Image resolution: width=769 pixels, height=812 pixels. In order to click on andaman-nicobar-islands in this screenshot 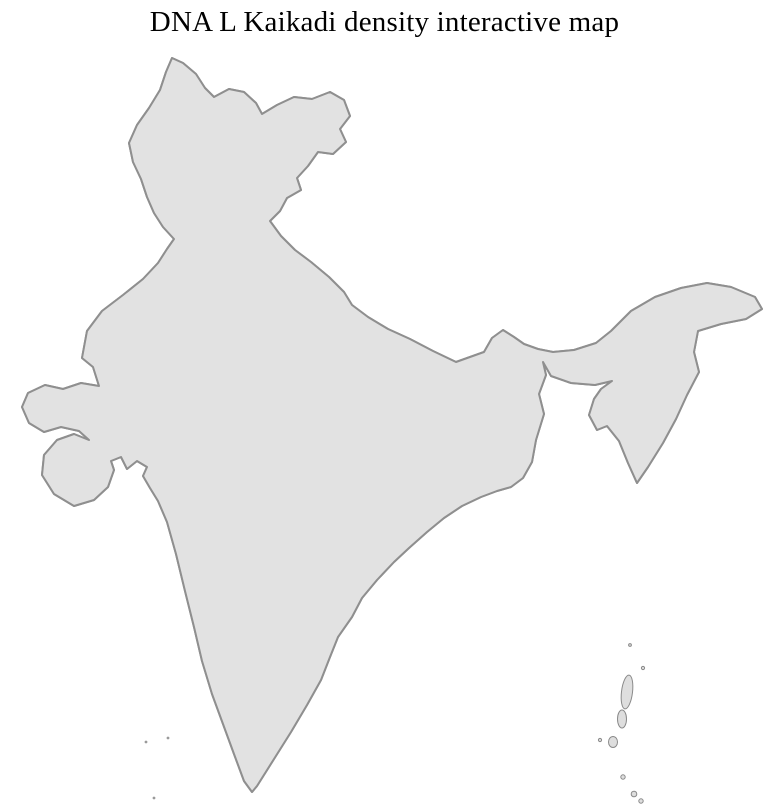, I will do `click(621, 723)`.